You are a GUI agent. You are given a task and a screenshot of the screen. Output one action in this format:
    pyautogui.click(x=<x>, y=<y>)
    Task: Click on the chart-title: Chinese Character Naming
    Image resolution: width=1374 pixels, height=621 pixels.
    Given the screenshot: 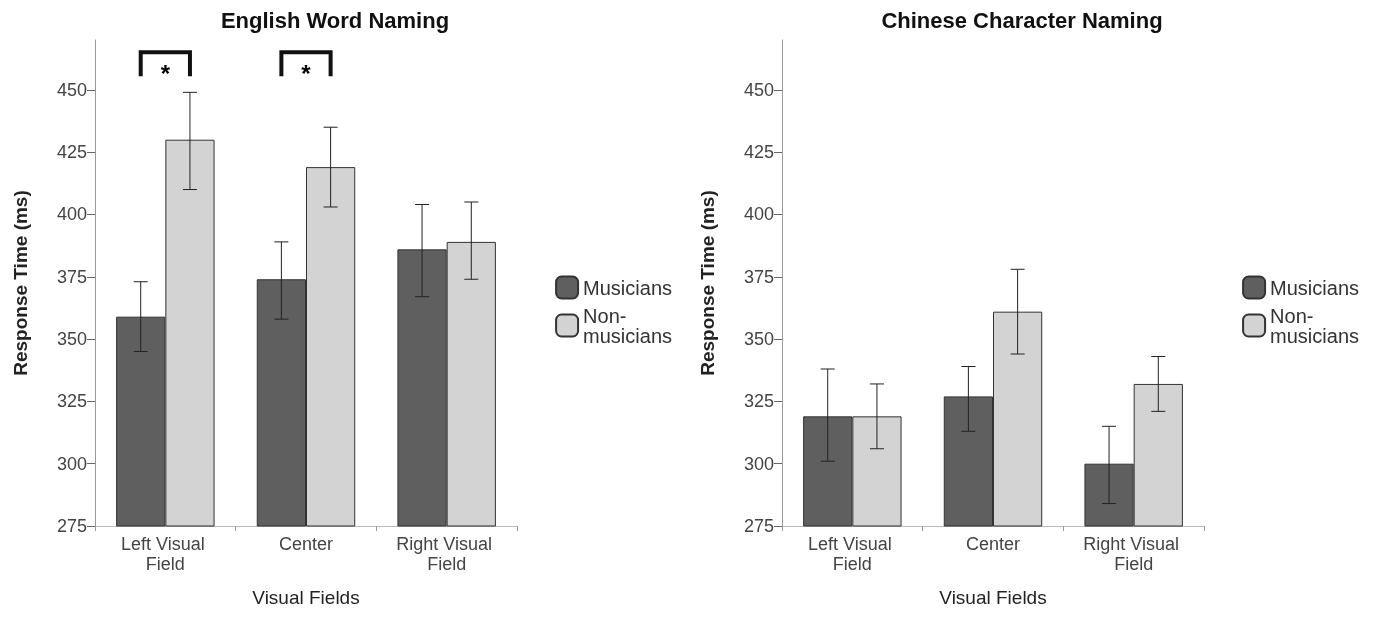 What is the action you would take?
    pyautogui.click(x=1022, y=20)
    